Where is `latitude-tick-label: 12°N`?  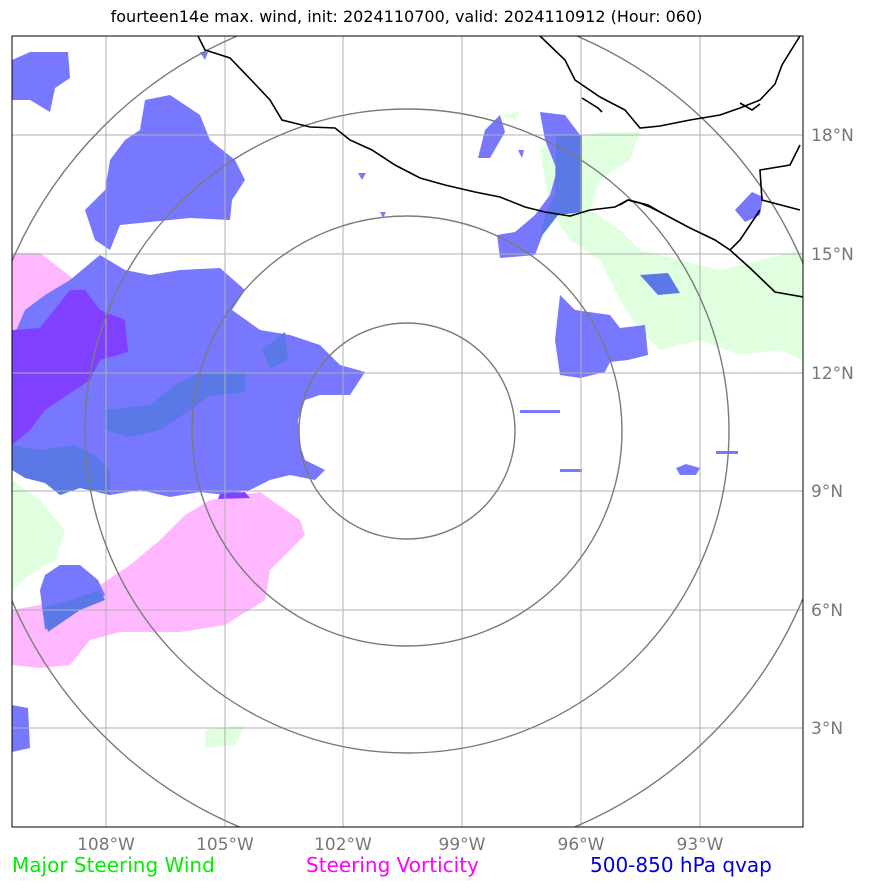 latitude-tick-label: 12°N is located at coordinates (832, 374).